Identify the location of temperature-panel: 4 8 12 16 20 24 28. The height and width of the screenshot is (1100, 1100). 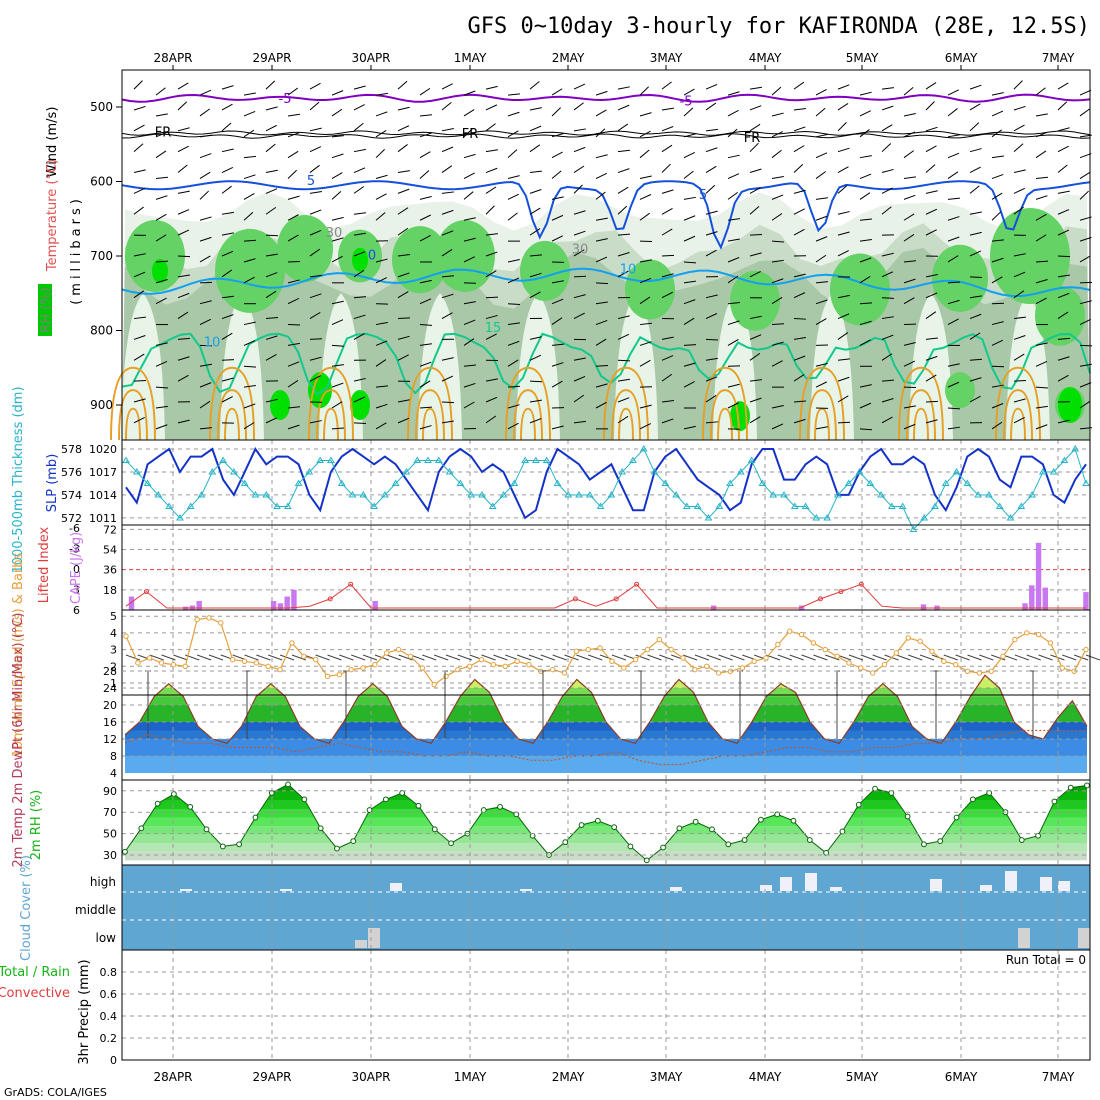
(597, 723).